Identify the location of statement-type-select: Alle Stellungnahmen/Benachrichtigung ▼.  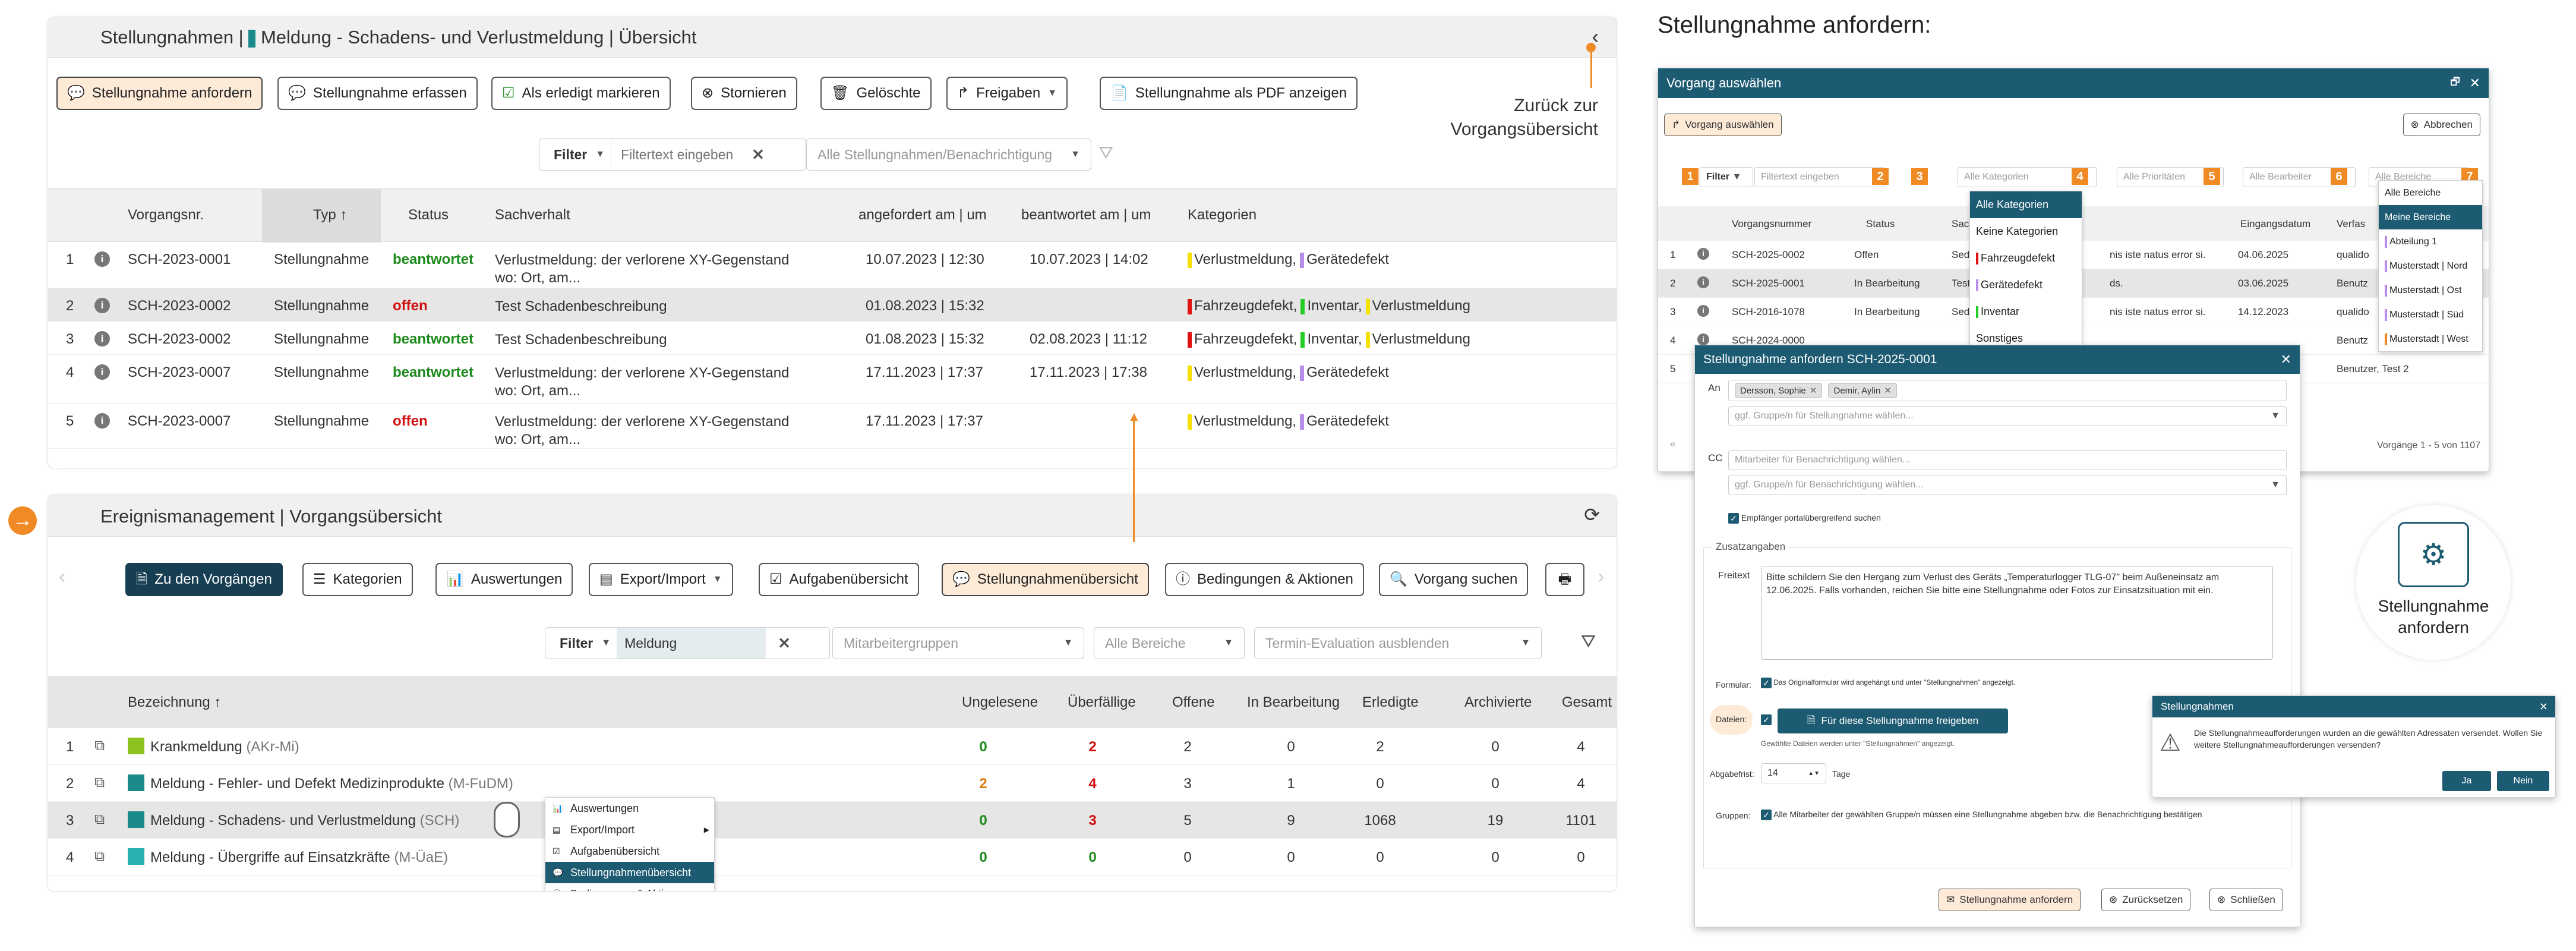
(948, 154).